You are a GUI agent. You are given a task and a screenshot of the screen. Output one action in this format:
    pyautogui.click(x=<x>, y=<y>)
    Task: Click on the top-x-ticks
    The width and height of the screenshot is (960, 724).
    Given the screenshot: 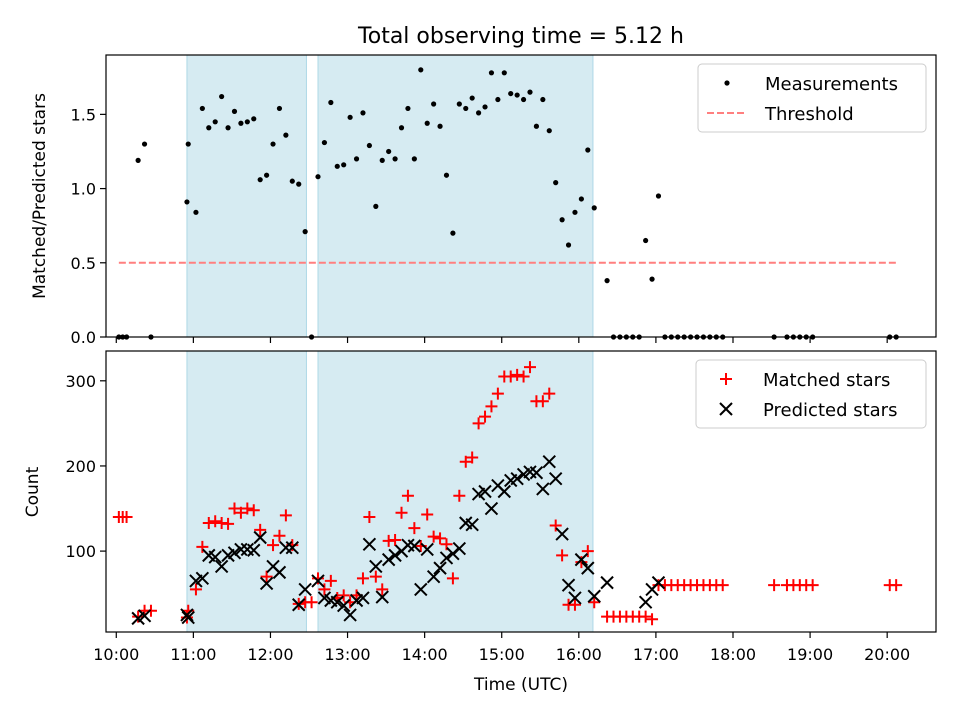 What is the action you would take?
    pyautogui.click(x=501, y=340)
    